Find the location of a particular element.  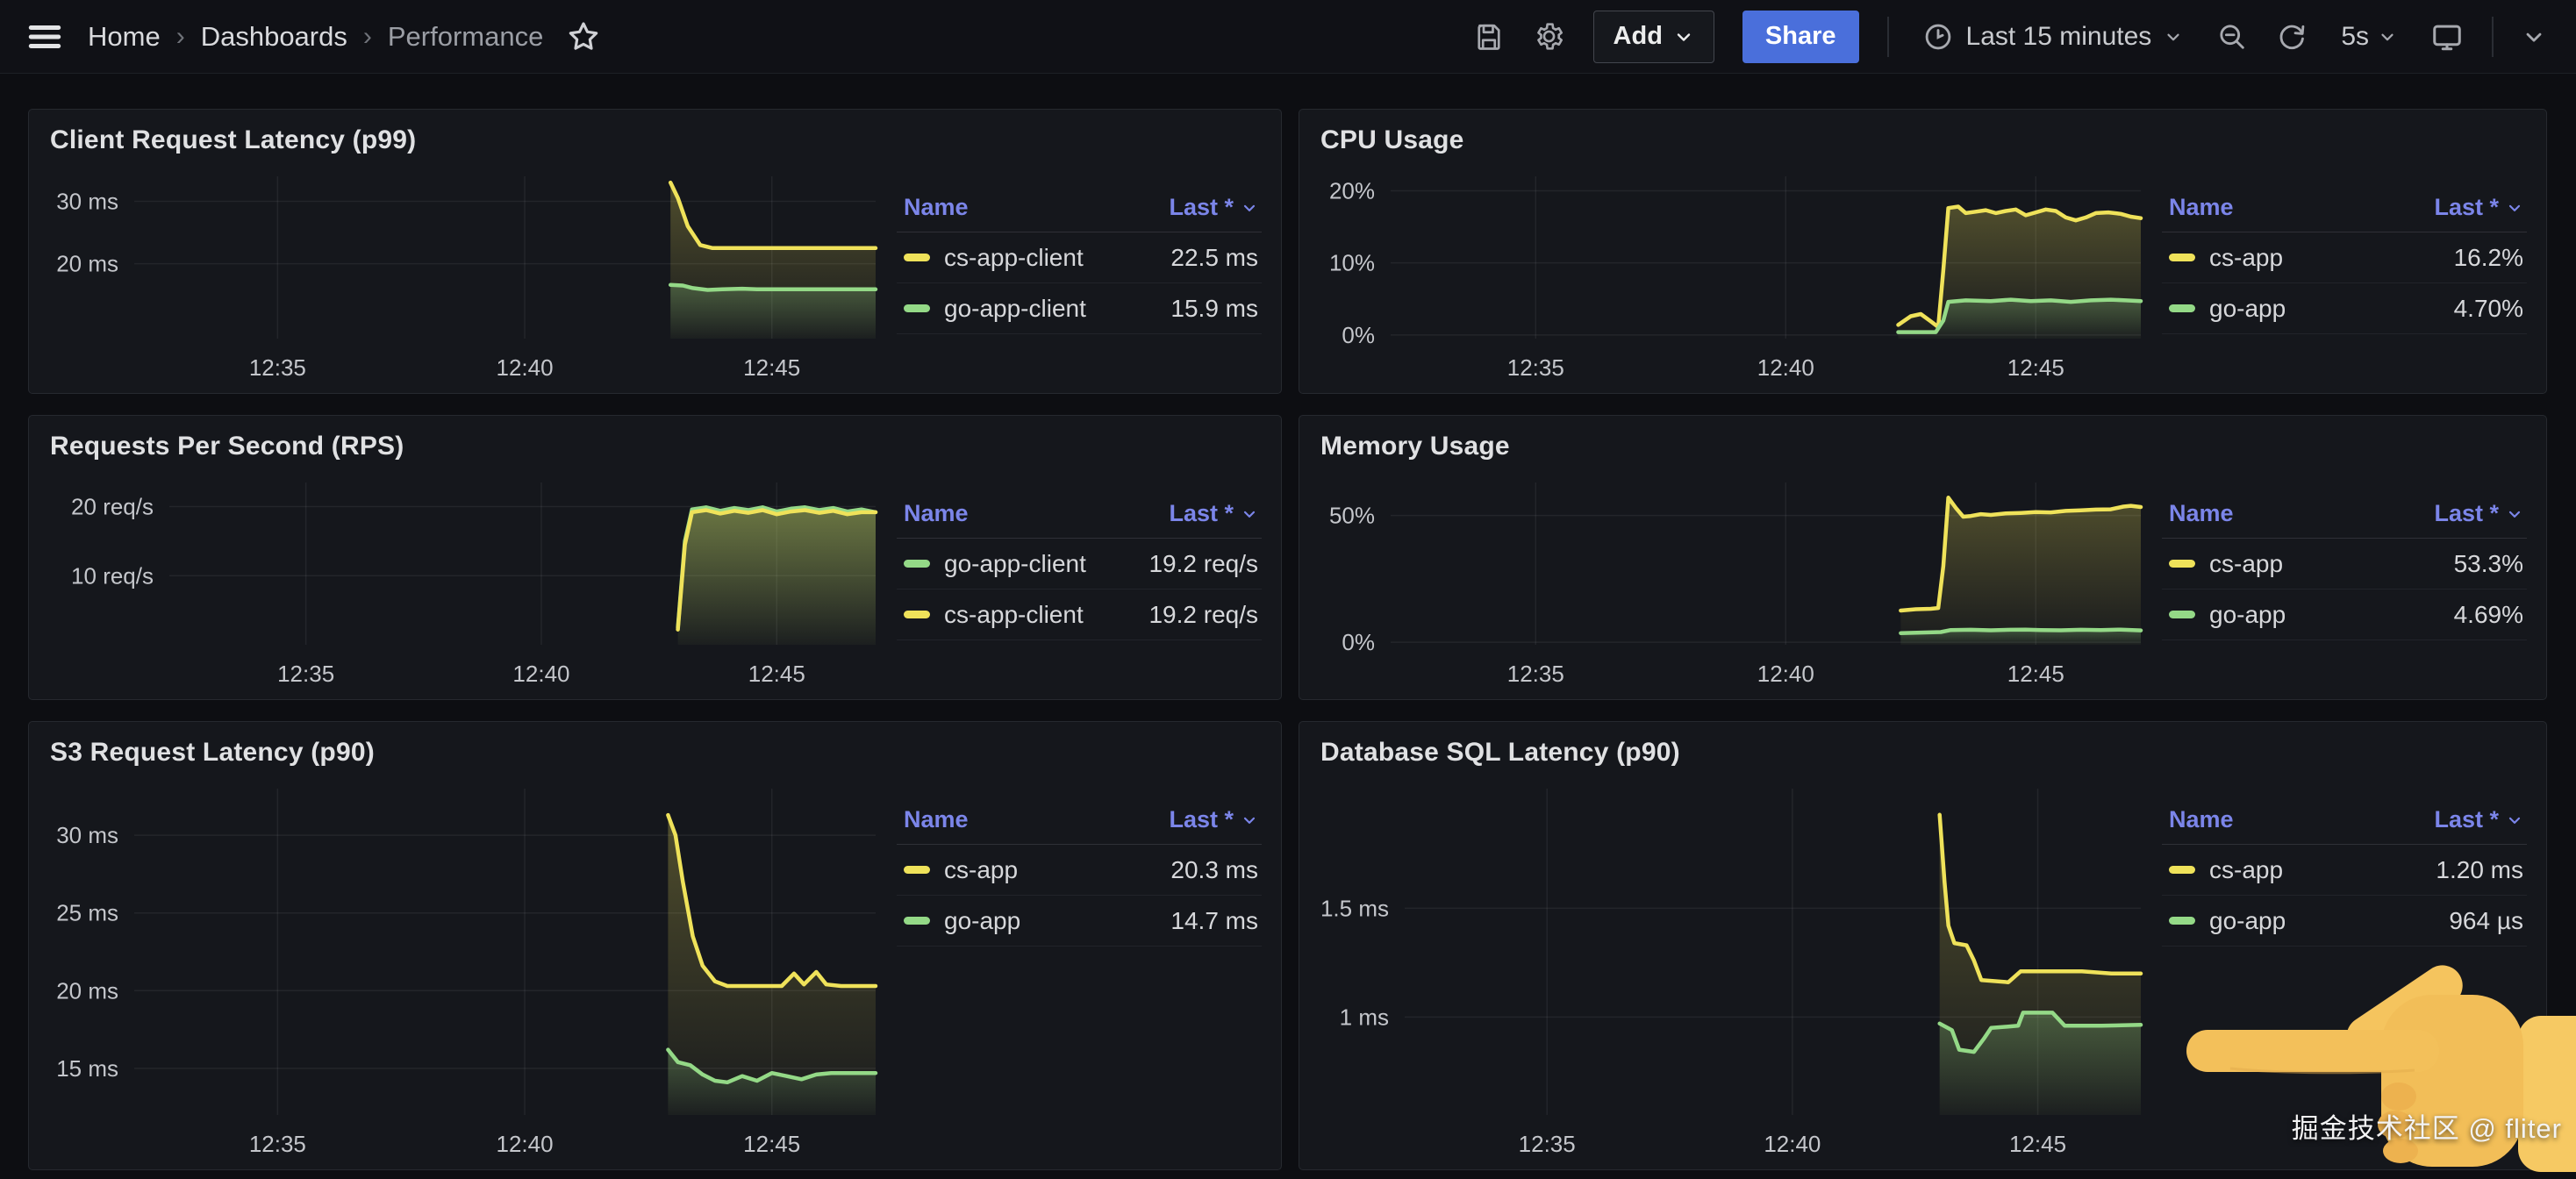

refresh-interval-label: 5s is located at coordinates (2355, 36).